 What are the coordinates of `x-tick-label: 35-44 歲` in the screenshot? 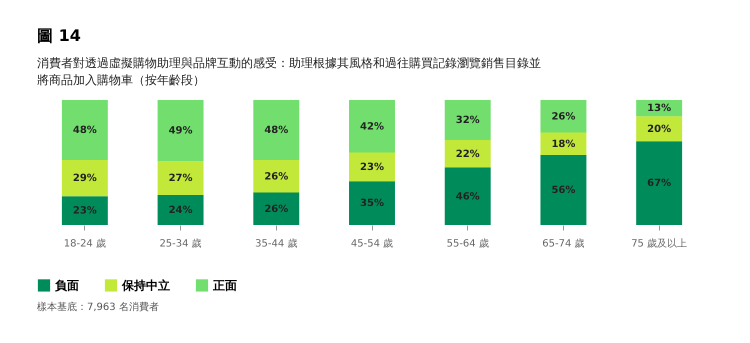 It's located at (276, 244).